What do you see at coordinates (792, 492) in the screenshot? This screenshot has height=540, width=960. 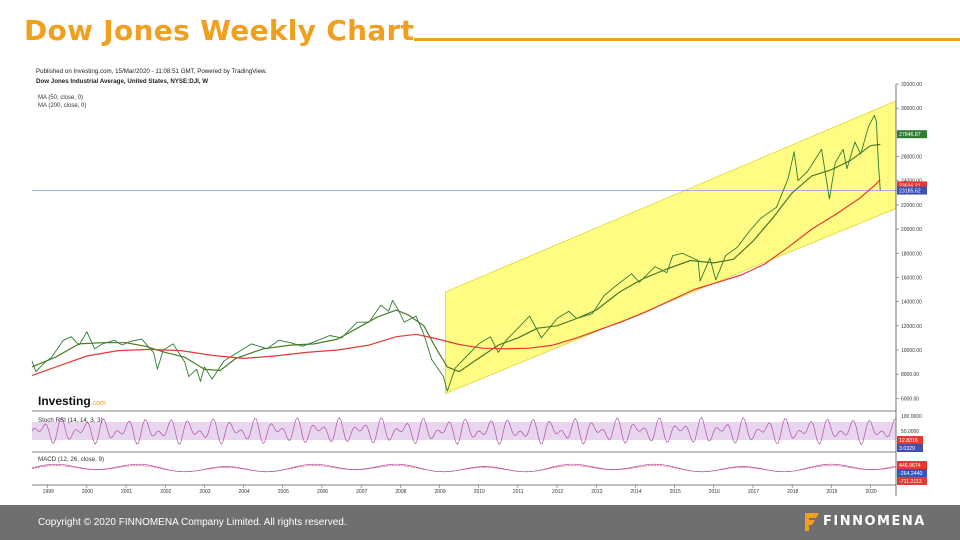 I see `x-tick-label: 2018` at bounding box center [792, 492].